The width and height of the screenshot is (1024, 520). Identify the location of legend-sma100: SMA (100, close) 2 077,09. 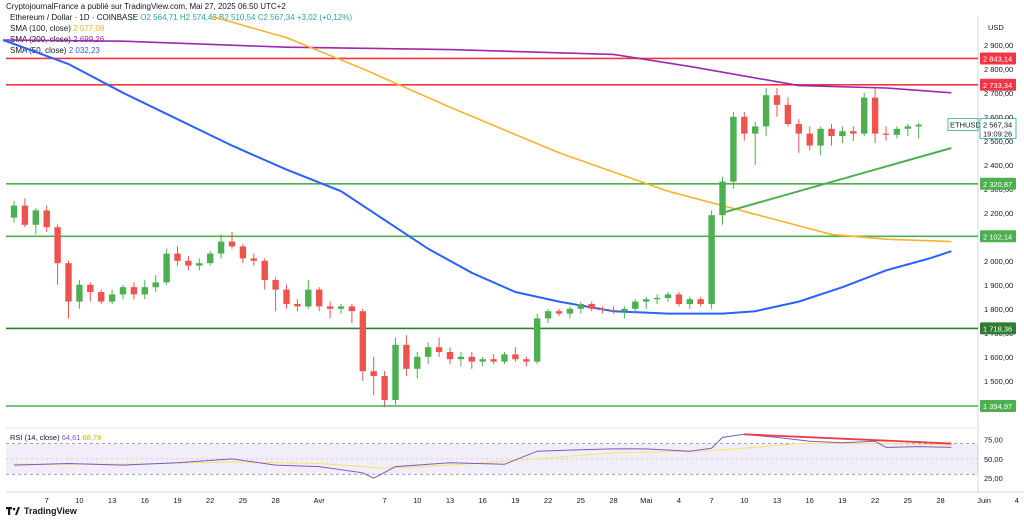
(57, 28).